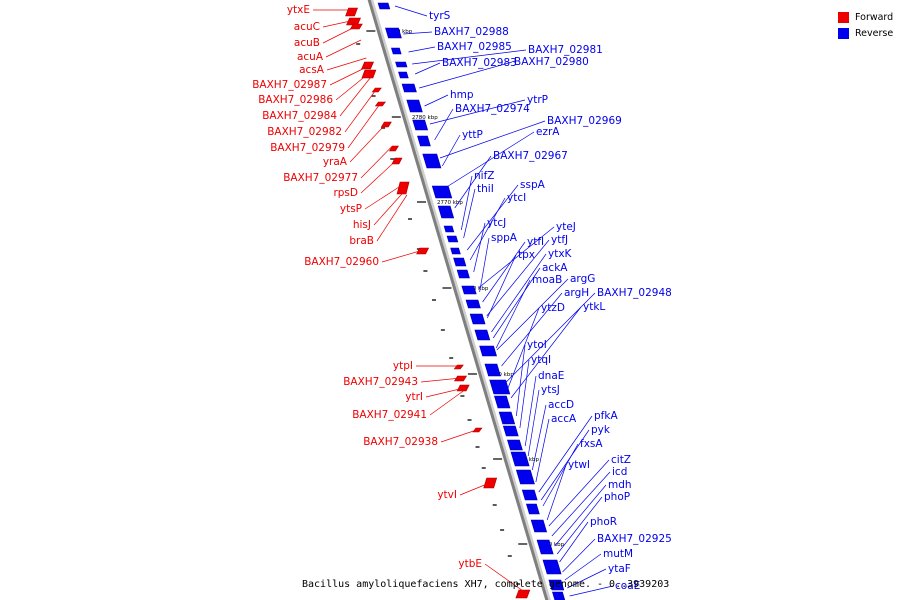  What do you see at coordinates (559, 240) in the screenshot?
I see `gene-label-ytfj: ytfJ` at bounding box center [559, 240].